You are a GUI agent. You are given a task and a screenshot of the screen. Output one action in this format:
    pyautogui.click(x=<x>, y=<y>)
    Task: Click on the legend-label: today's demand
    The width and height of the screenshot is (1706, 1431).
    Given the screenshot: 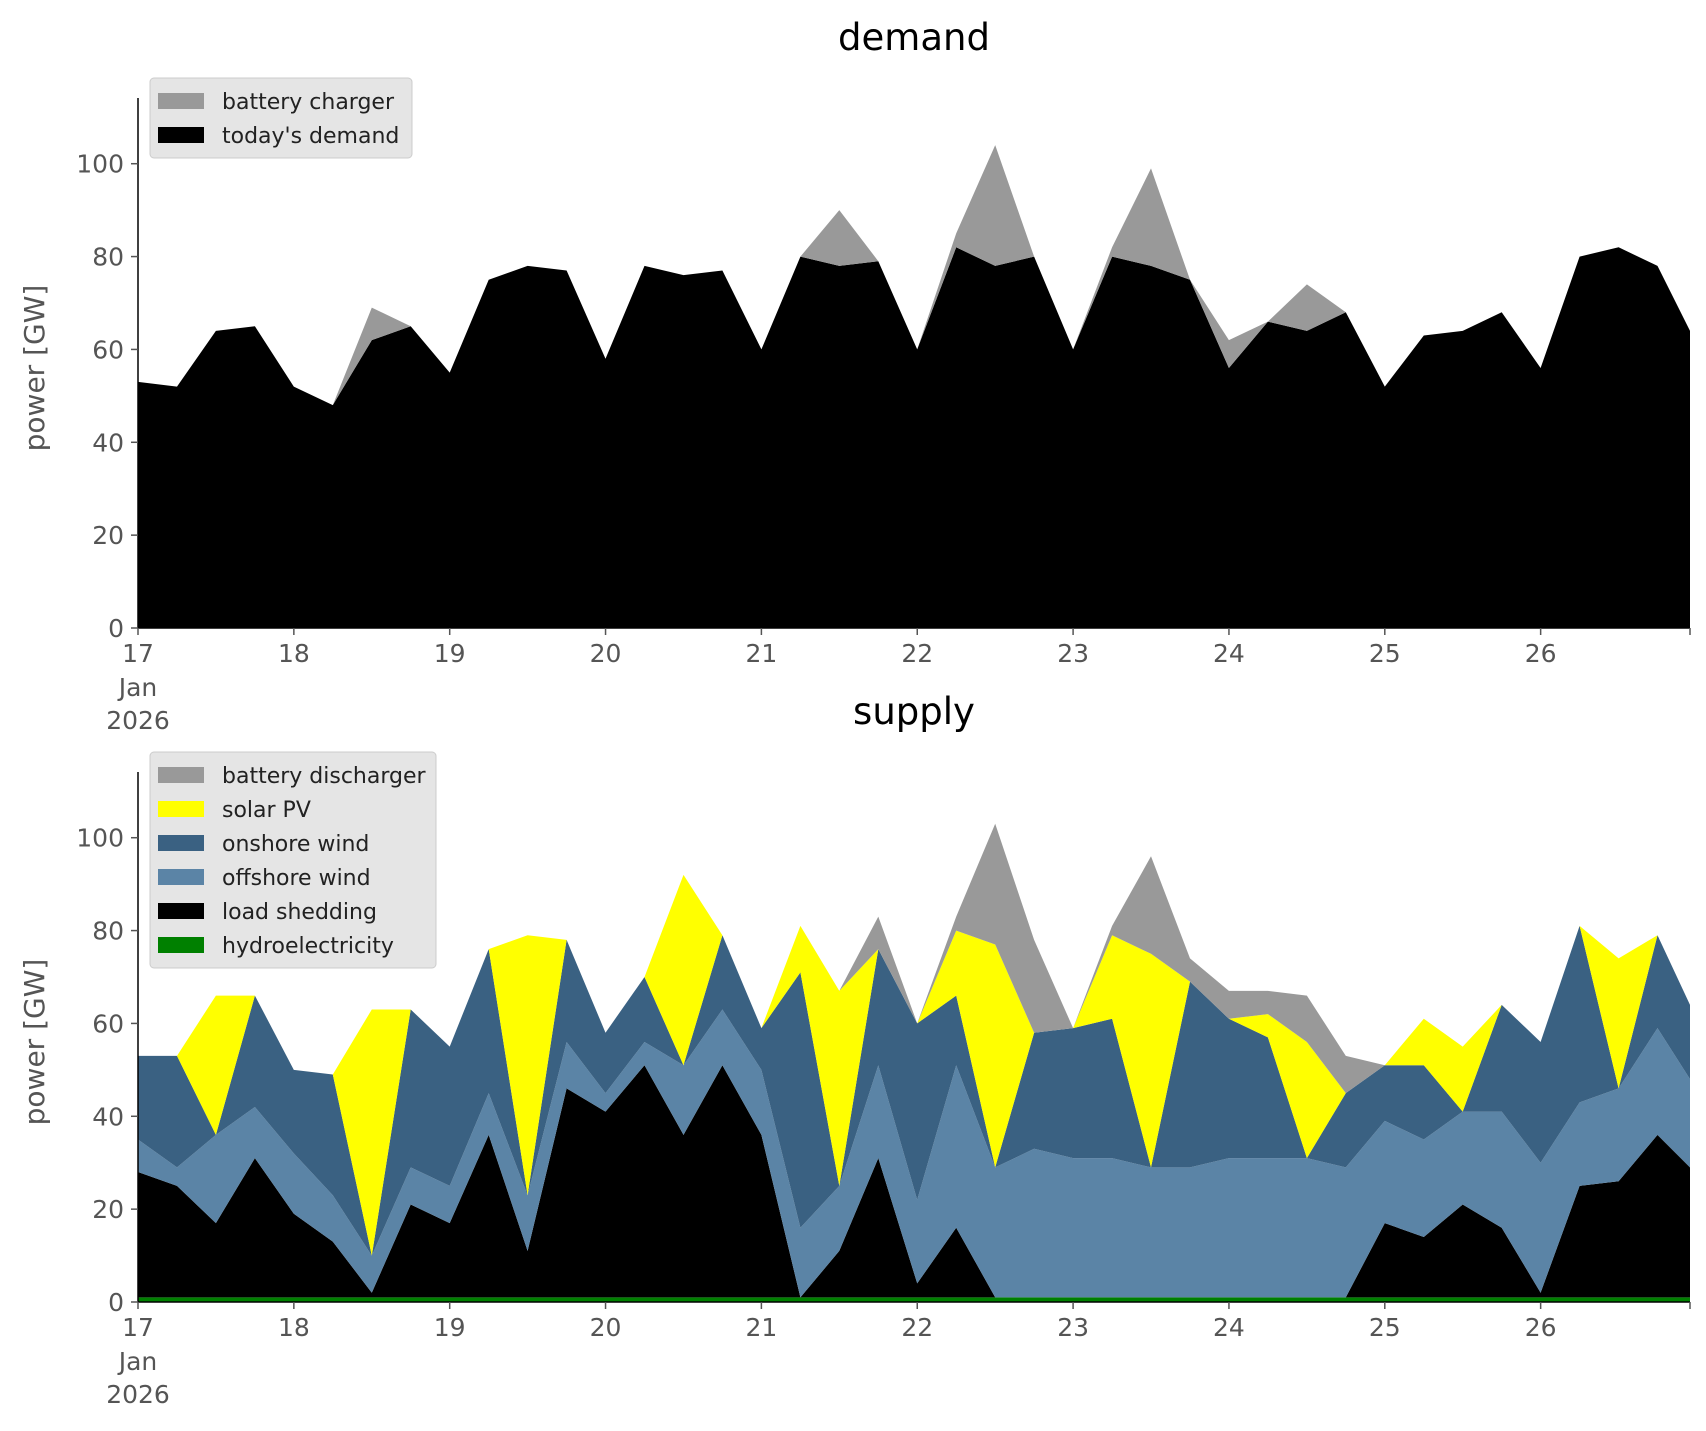 What is the action you would take?
    pyautogui.click(x=310, y=136)
    